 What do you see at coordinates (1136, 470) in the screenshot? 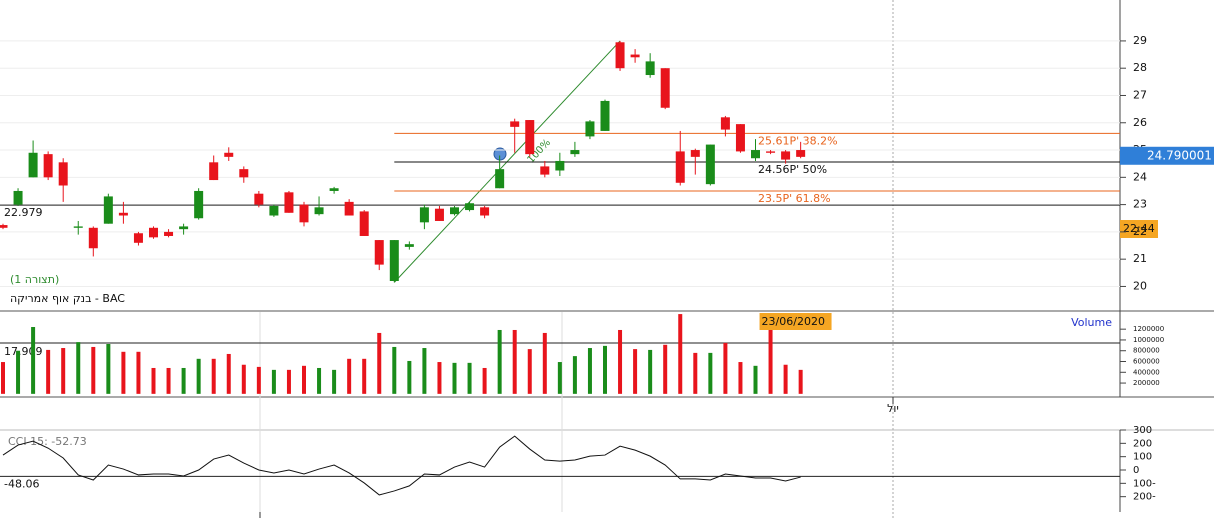
I see `y-tick-label: 0` at bounding box center [1136, 470].